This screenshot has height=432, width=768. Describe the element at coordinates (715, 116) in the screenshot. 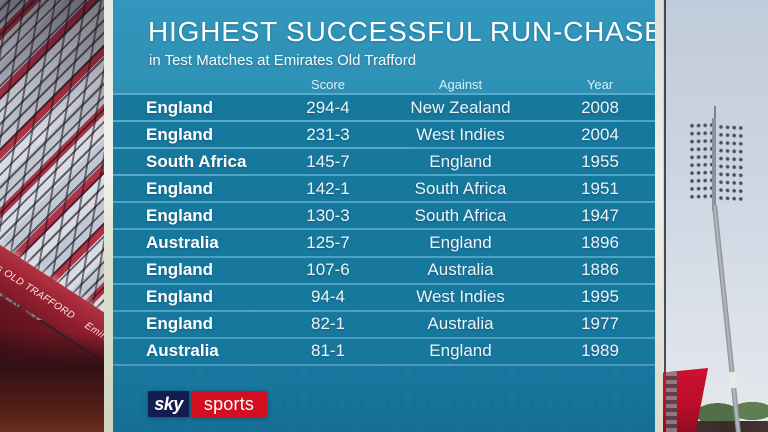

I see `floodlight-tip` at that location.